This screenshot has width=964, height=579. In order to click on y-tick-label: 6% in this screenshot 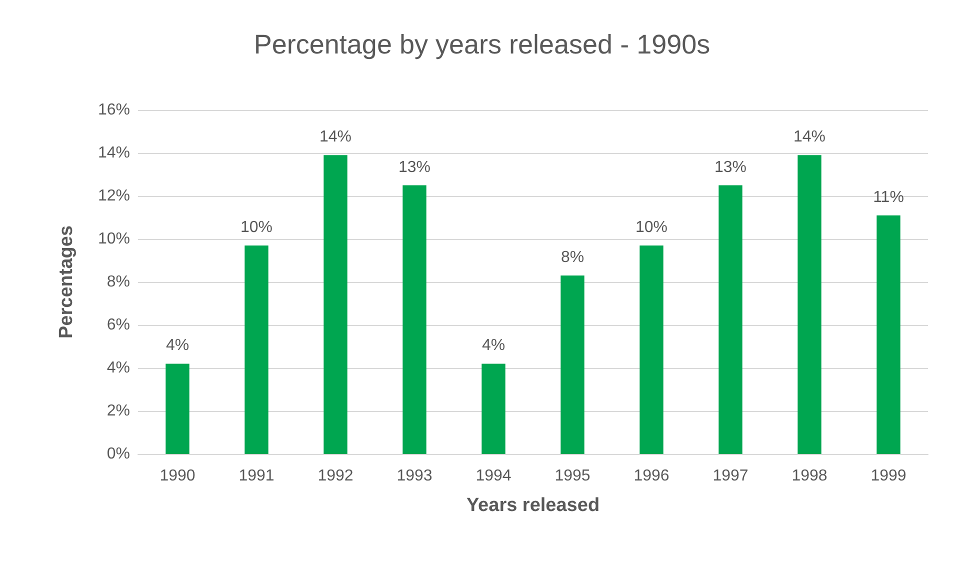, I will do `click(118, 325)`.